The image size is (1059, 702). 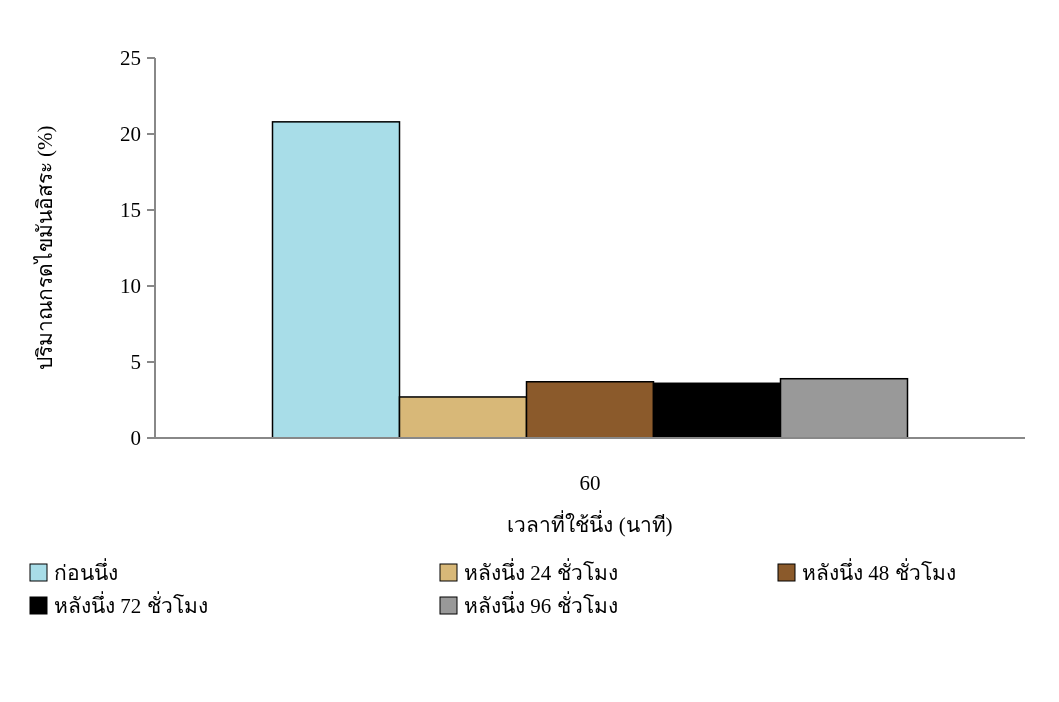 I want to click on legend-label: หลังนึ่ง 72 ชั่วโมง, so click(x=131, y=604).